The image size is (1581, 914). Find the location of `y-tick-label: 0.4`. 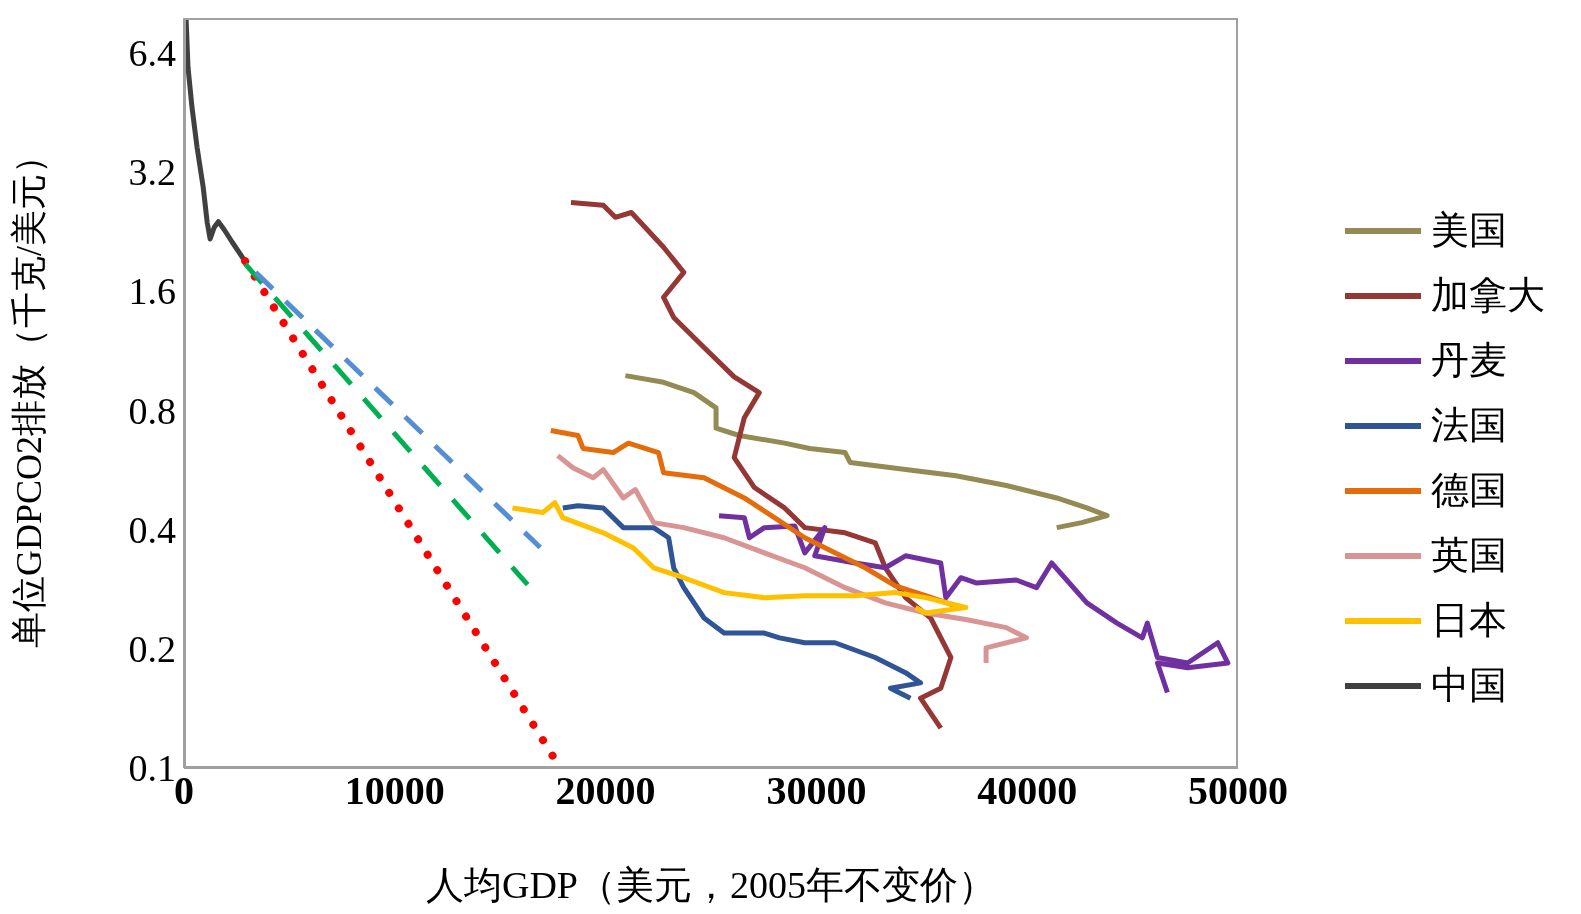

y-tick-label: 0.4 is located at coordinates (152, 529).